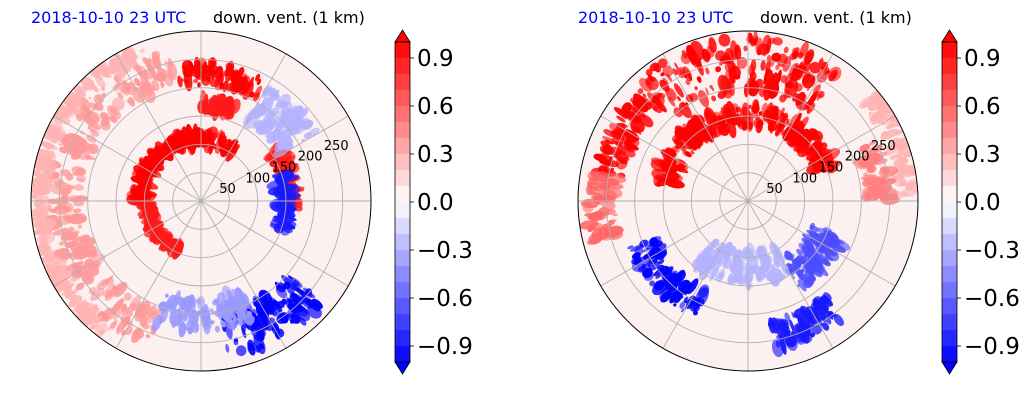  Describe the element at coordinates (883, 146) in the screenshot. I see `radial-tick-label: 250` at that location.